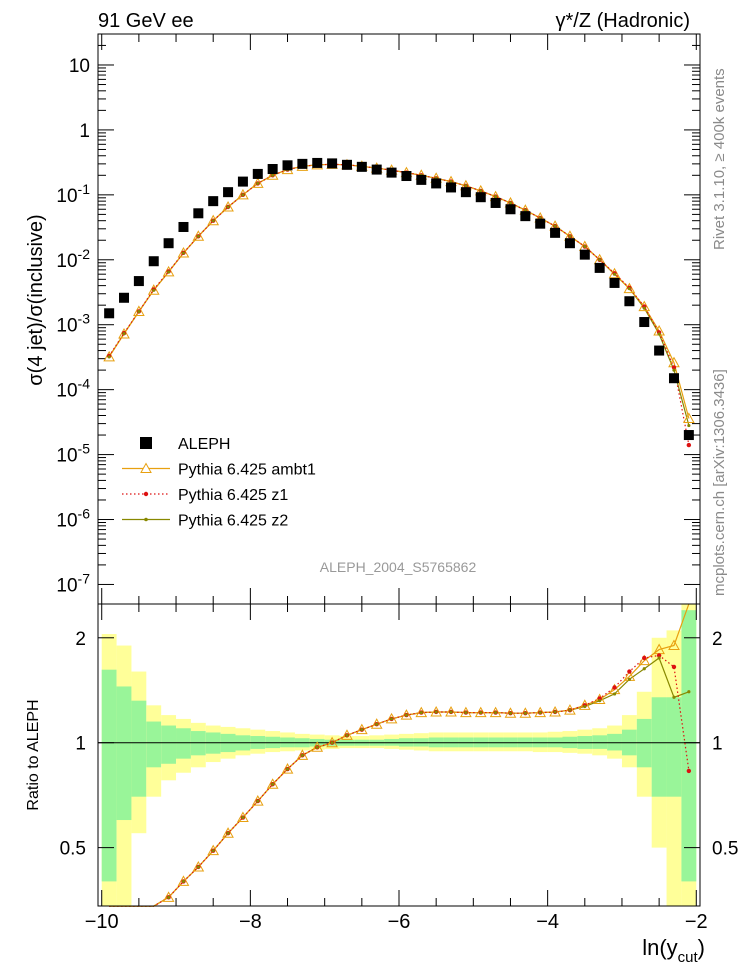 The image size is (746, 972). What do you see at coordinates (398, 567) in the screenshot?
I see `analysis-id: ALEPH_2004_S5765862` at bounding box center [398, 567].